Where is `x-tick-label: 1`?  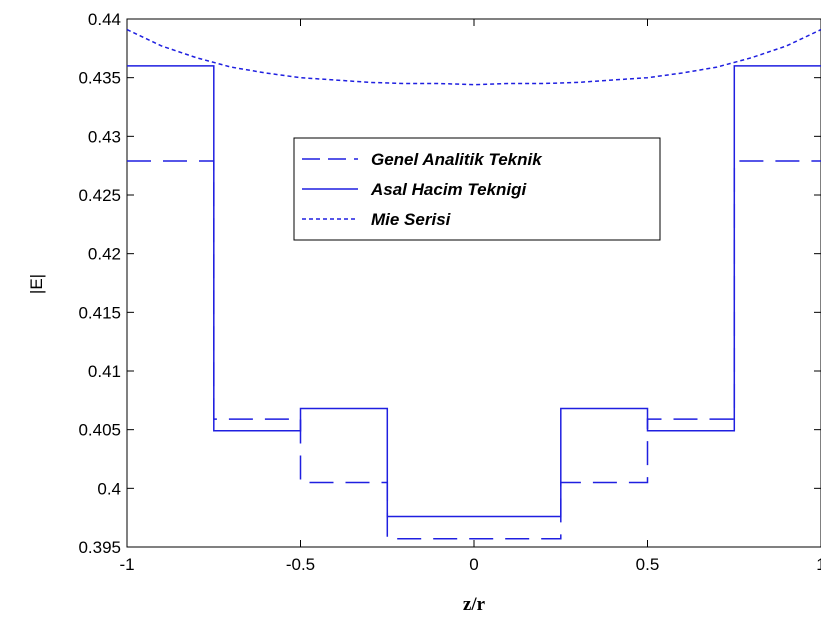
x-tick-label: 1 is located at coordinates (818, 564).